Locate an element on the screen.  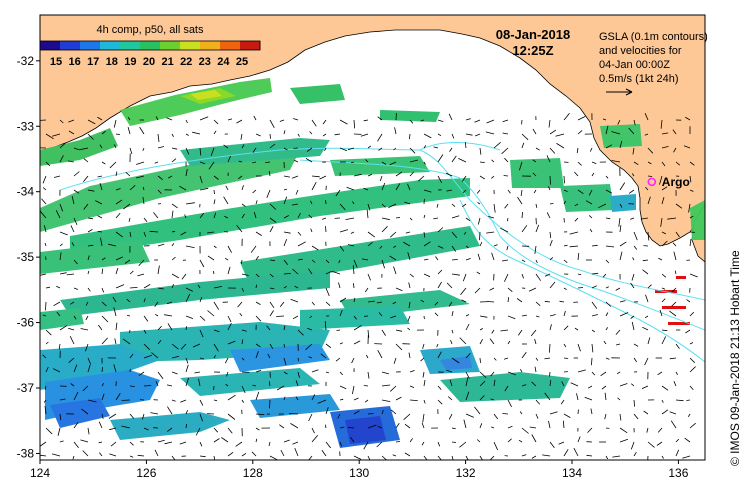
colorbar-label: 22 is located at coordinates (186, 62).